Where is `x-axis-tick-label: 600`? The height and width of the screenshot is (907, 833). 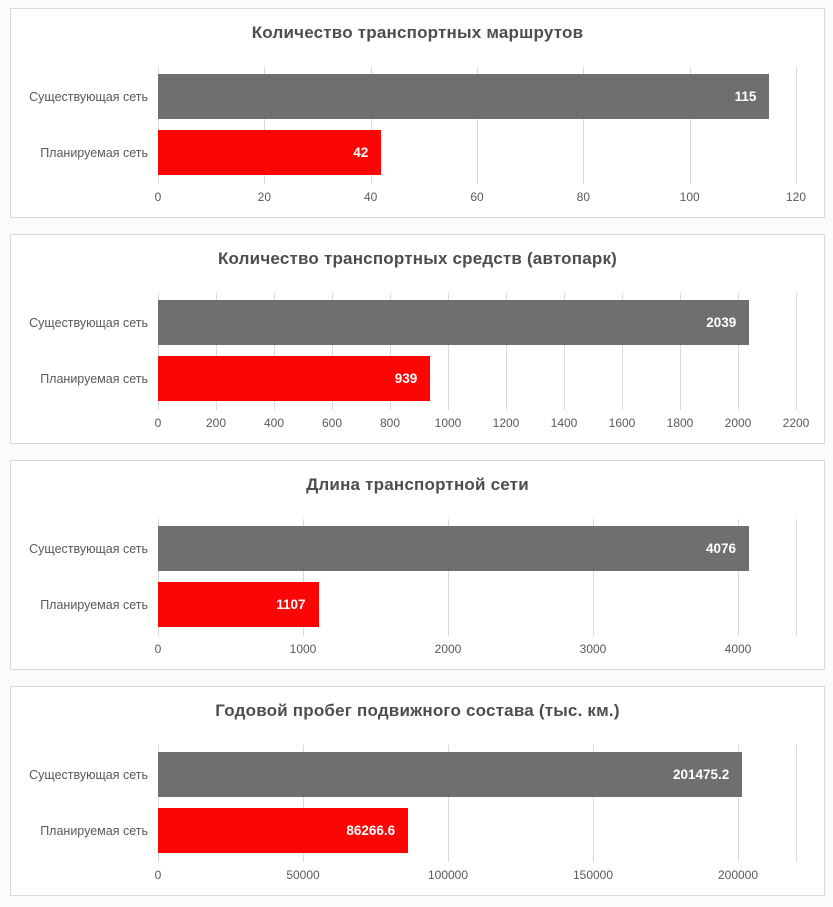 x-axis-tick-label: 600 is located at coordinates (332, 423).